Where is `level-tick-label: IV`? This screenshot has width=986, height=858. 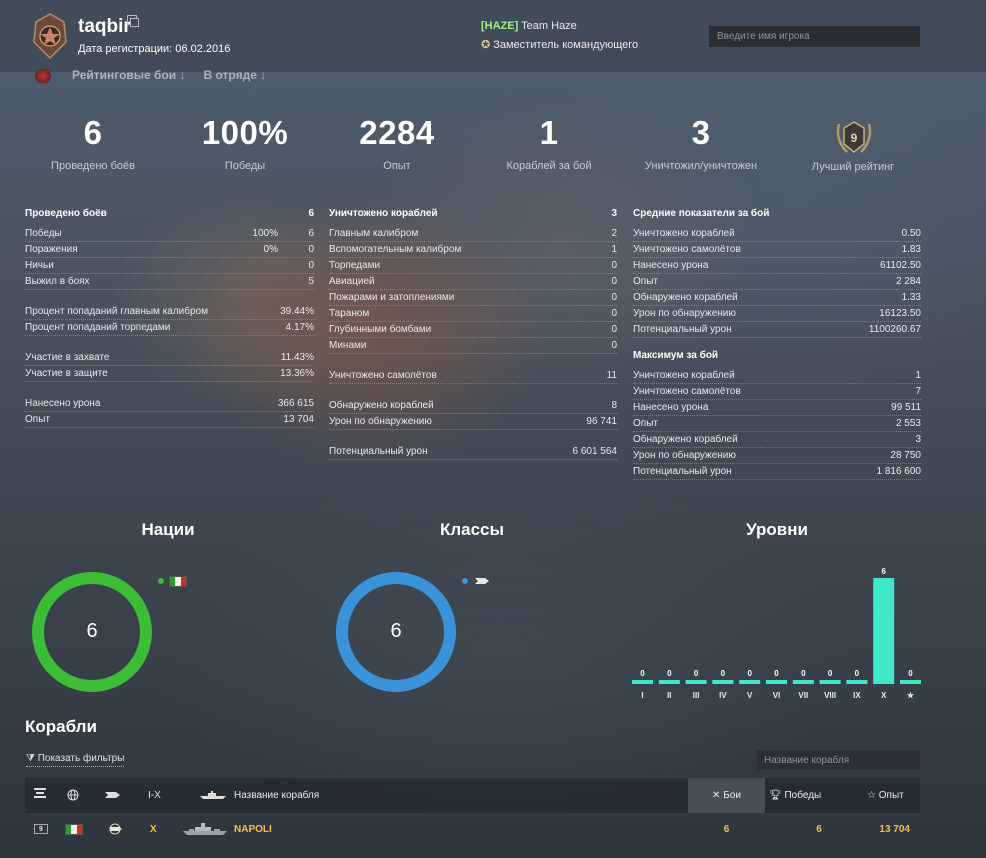 level-tick-label: IV is located at coordinates (723, 695).